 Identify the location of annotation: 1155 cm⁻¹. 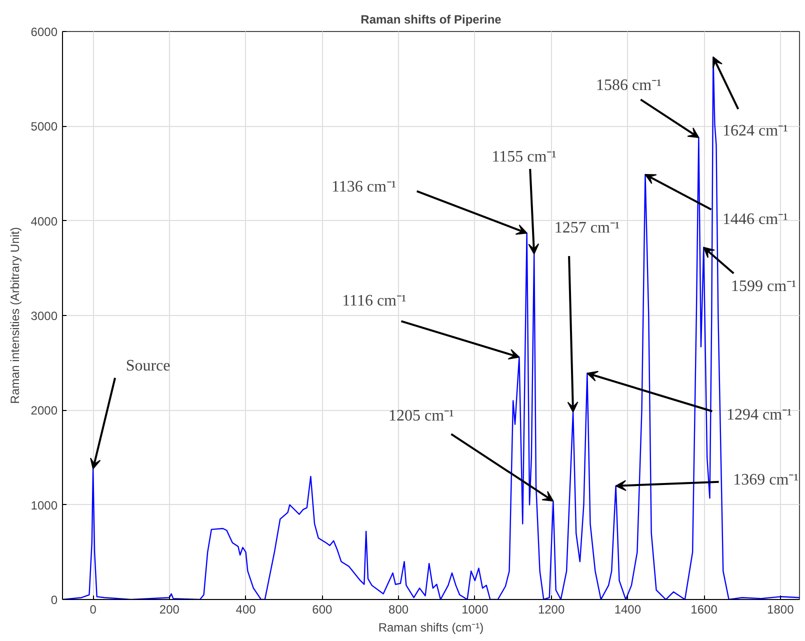
(524, 157).